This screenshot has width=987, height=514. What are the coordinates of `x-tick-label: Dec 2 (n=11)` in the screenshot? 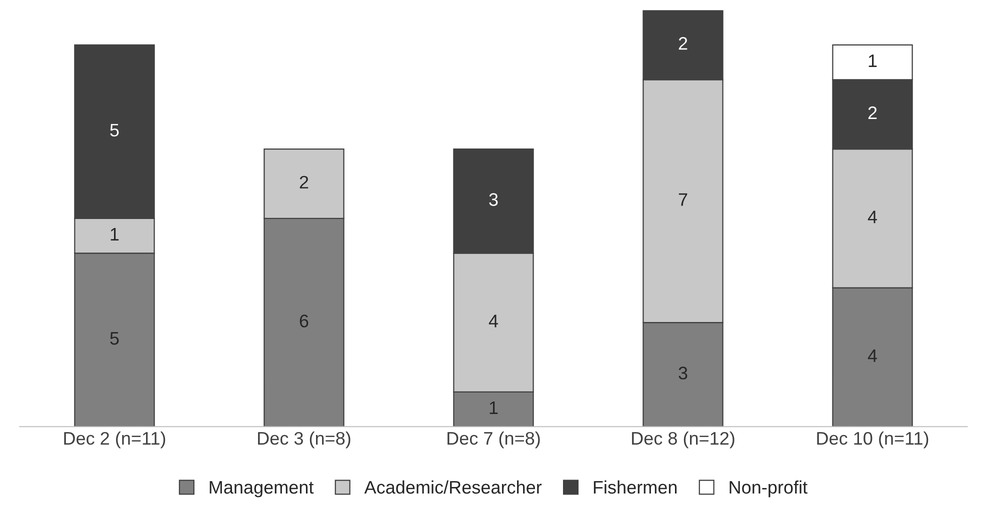 It's located at (115, 439).